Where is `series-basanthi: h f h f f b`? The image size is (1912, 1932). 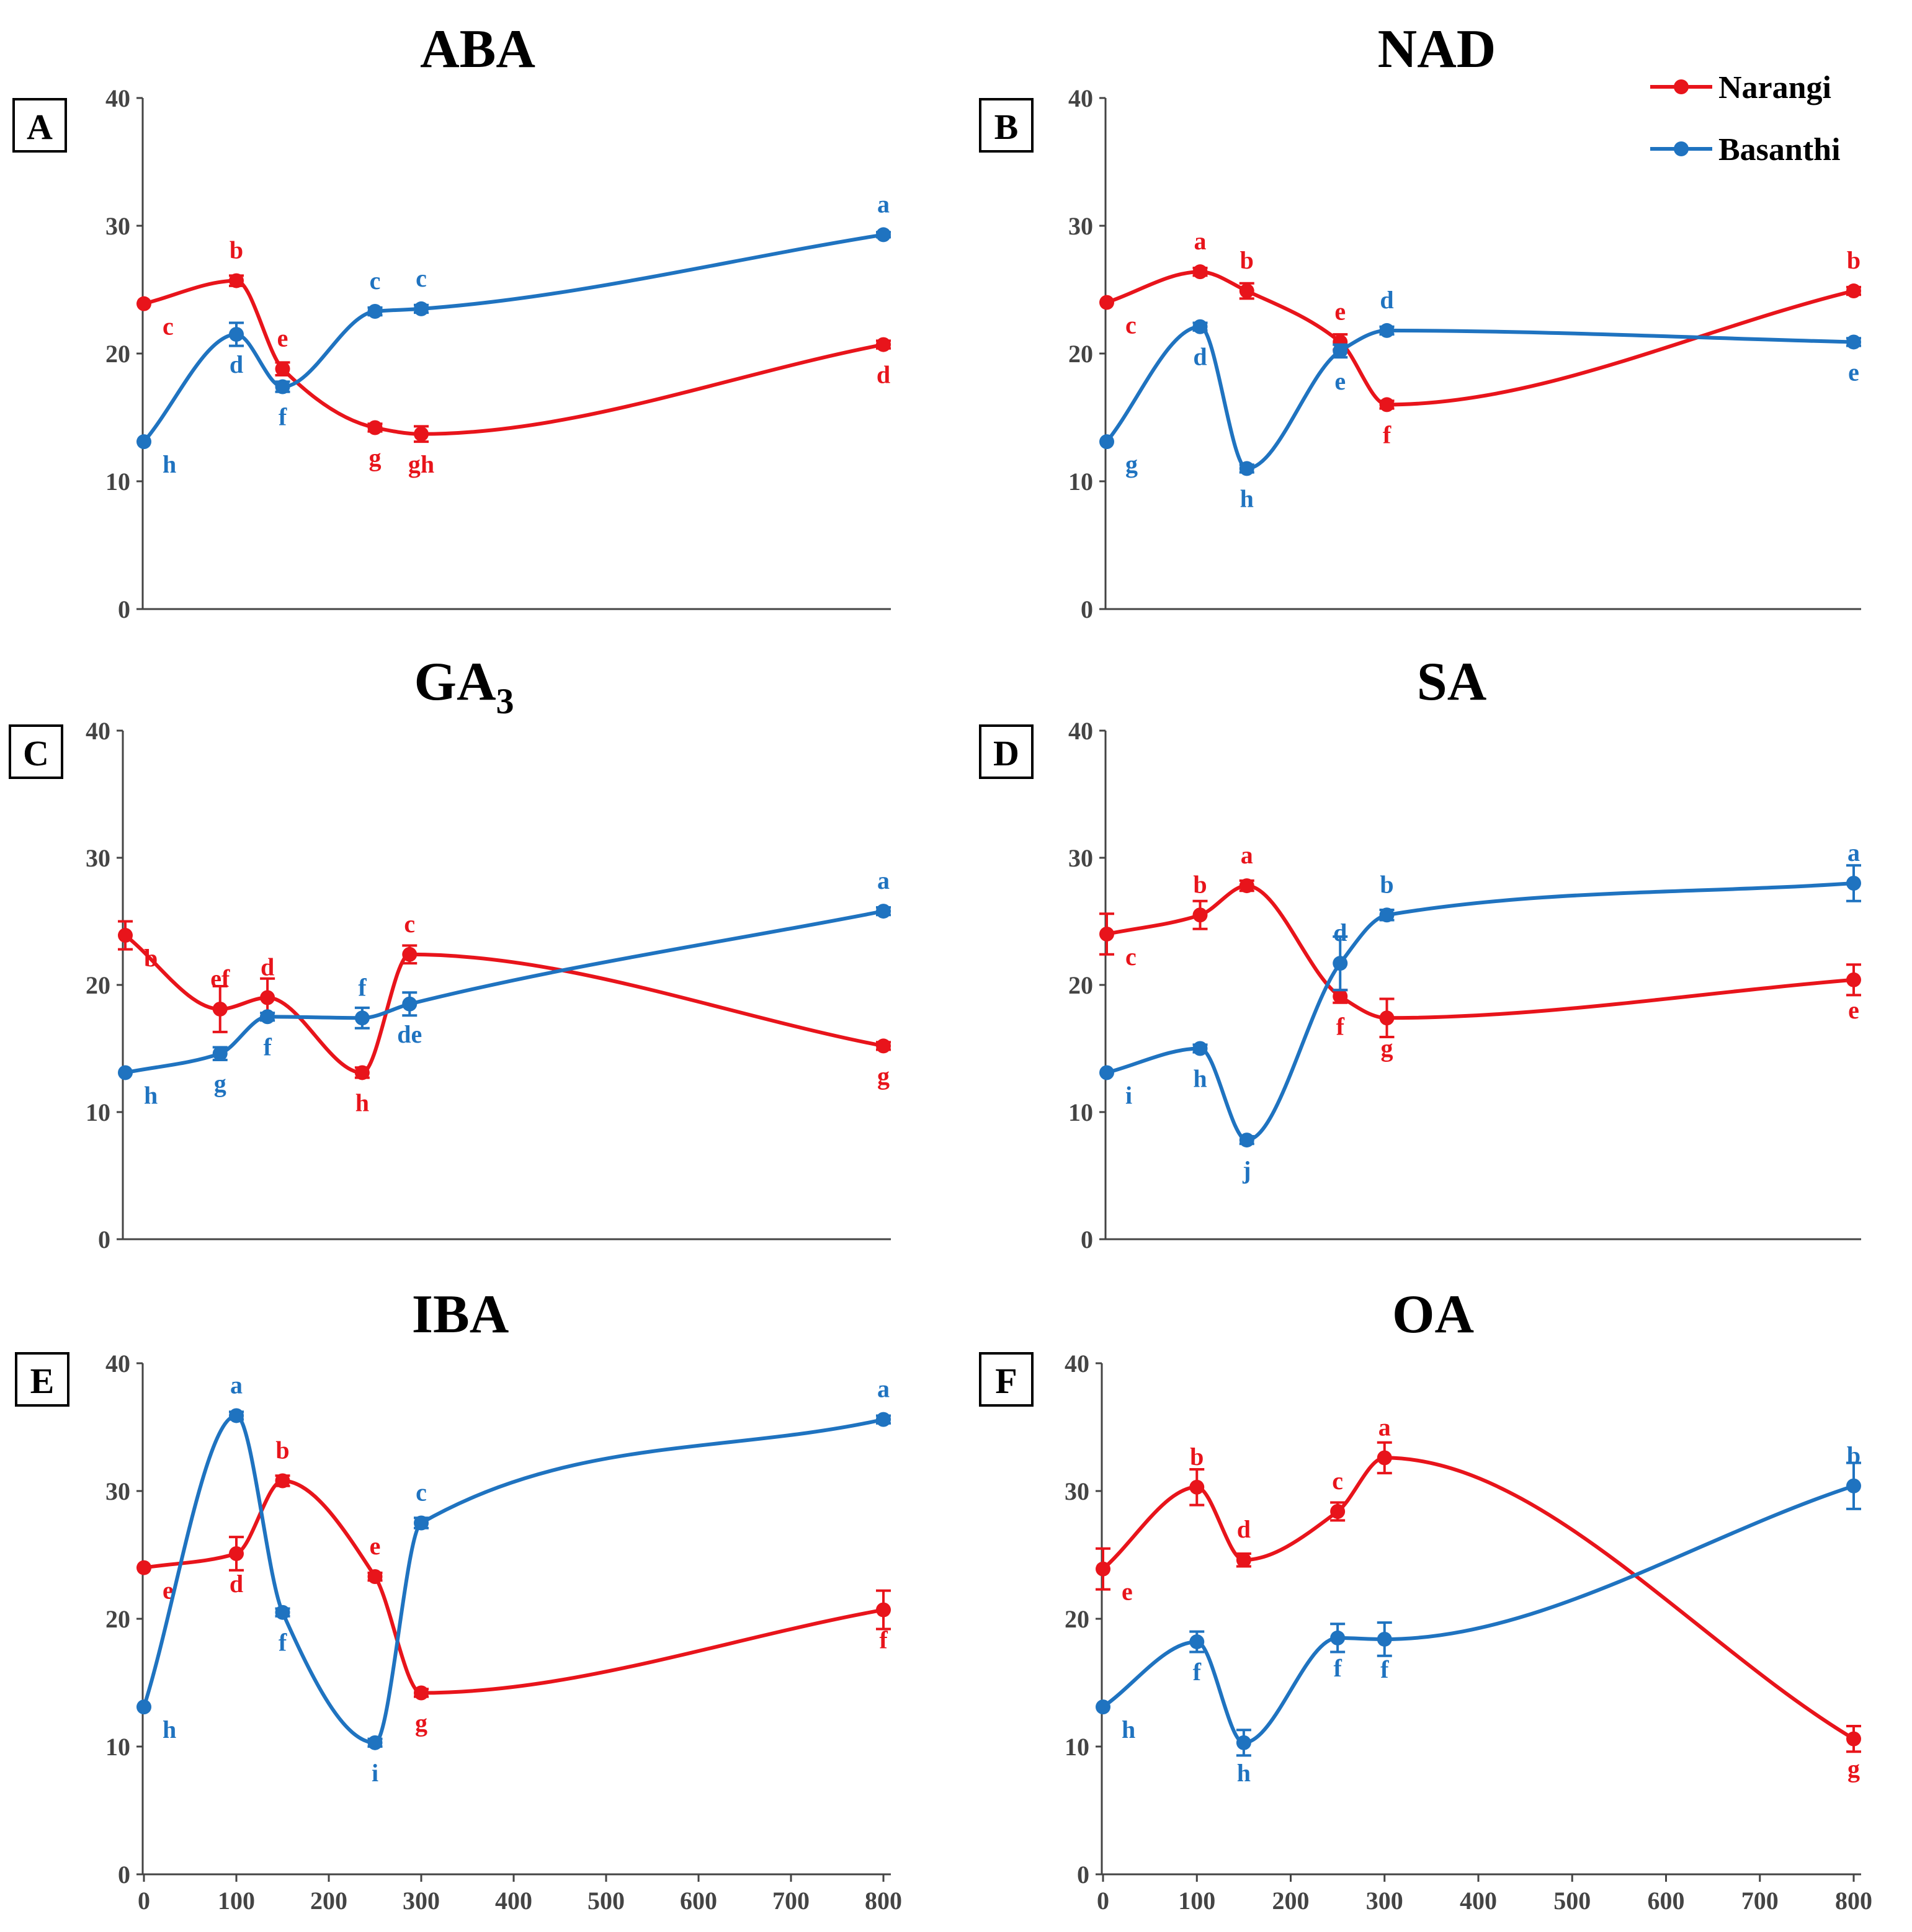 series-basanthi: h f h f f b is located at coordinates (1478, 1614).